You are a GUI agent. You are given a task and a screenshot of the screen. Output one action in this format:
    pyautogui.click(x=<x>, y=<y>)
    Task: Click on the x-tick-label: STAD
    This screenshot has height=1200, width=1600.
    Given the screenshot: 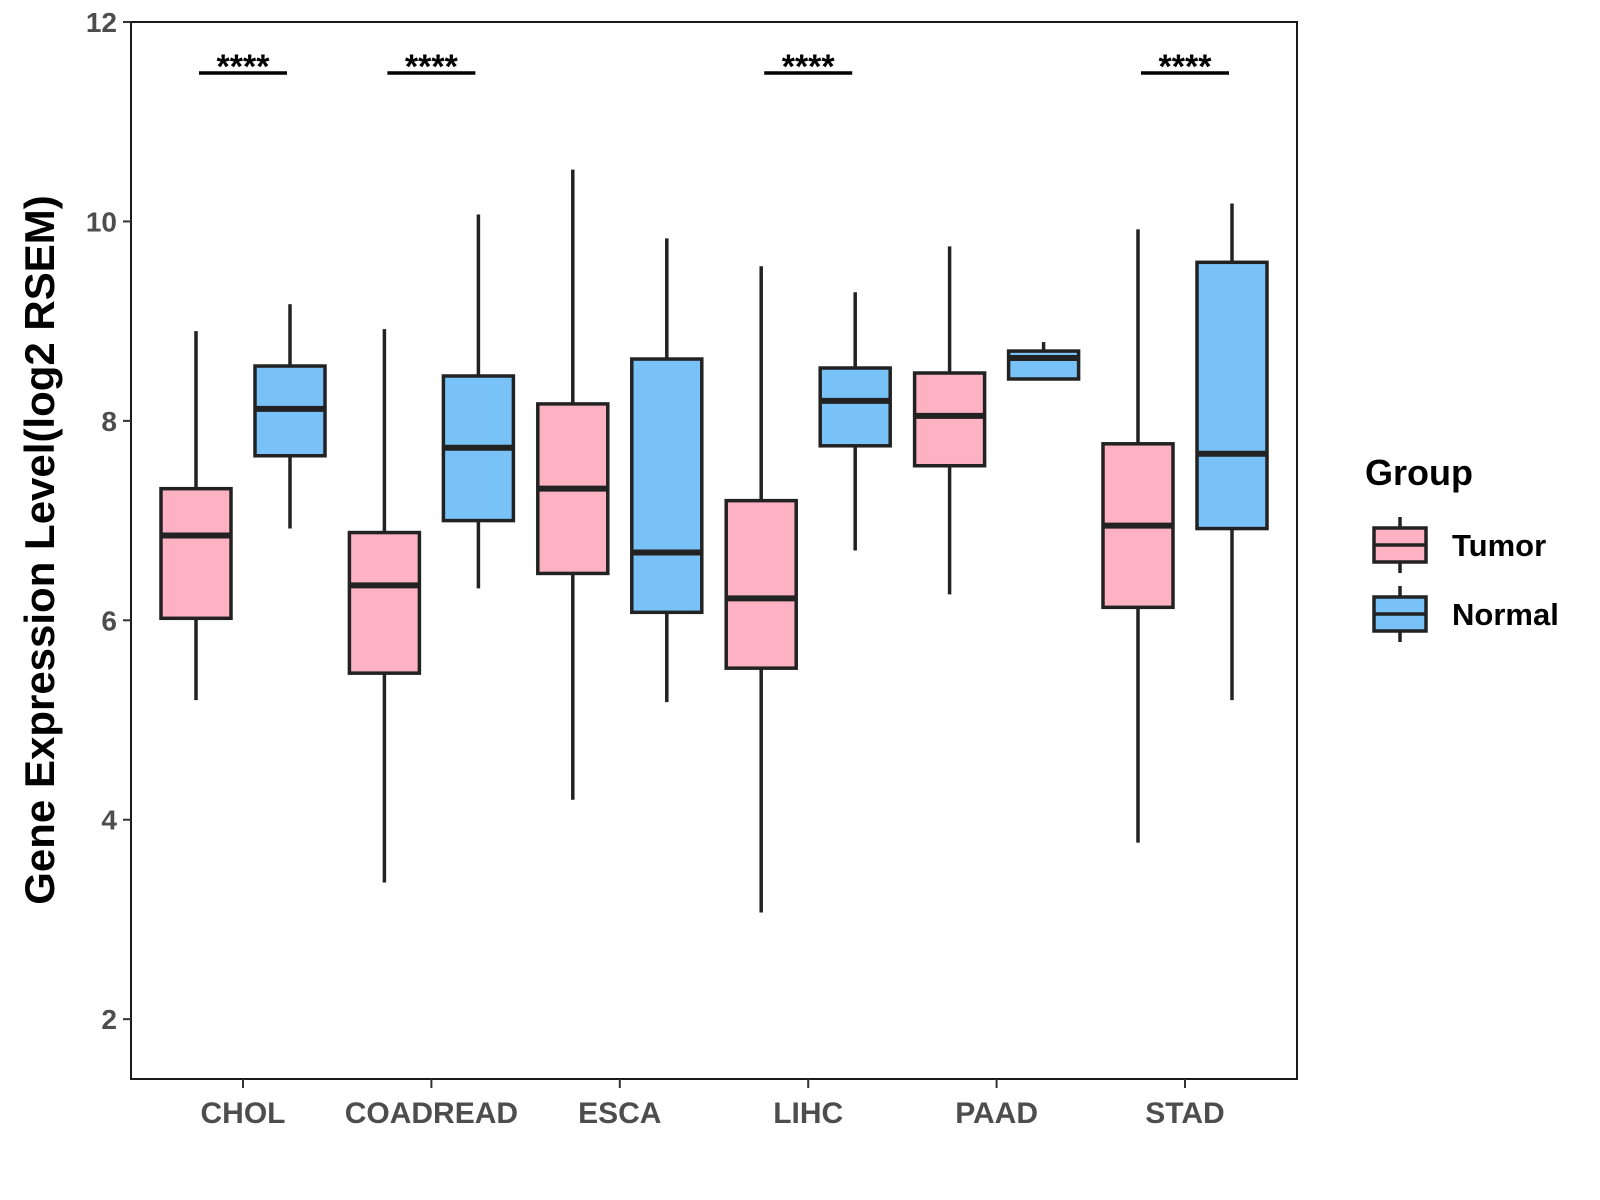 What is the action you would take?
    pyautogui.click(x=1184, y=1113)
    